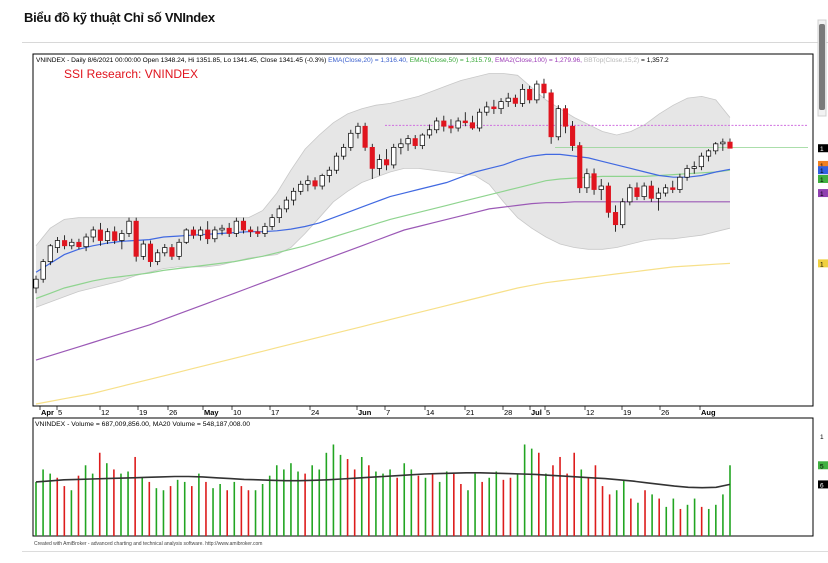 Image resolution: width=828 pixels, height=563 pixels. I want to click on x-tick-label: Aug, so click(708, 412).